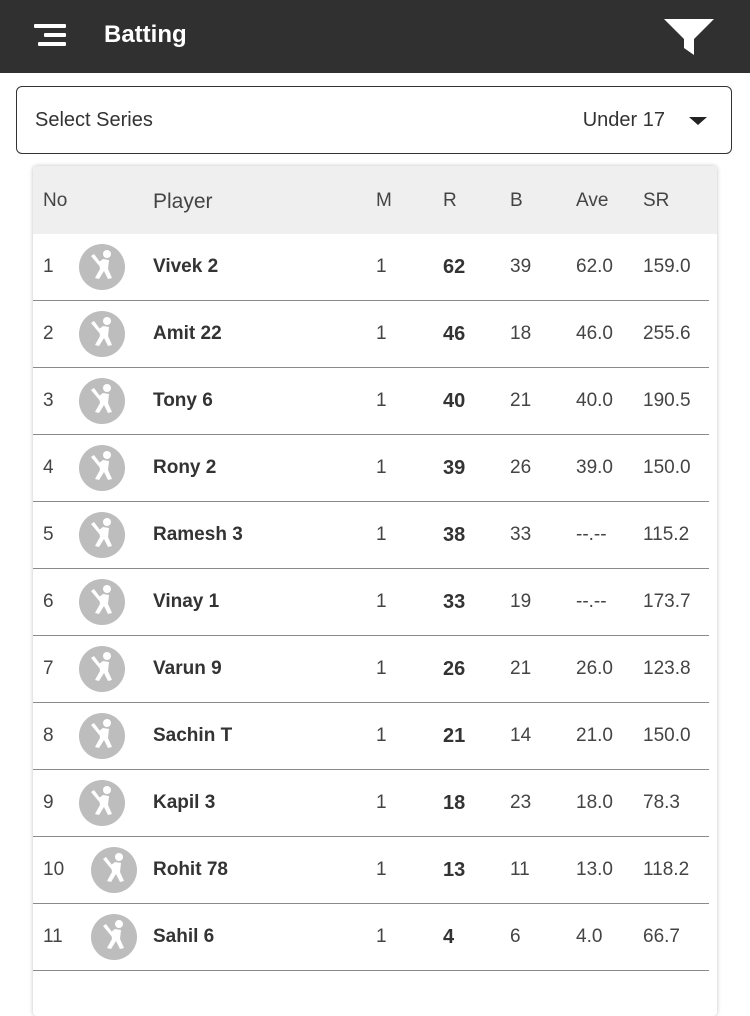  What do you see at coordinates (371, 468) in the screenshot?
I see `table-row: 4 Rony 2 1 39 26 39.0 150.0` at bounding box center [371, 468].